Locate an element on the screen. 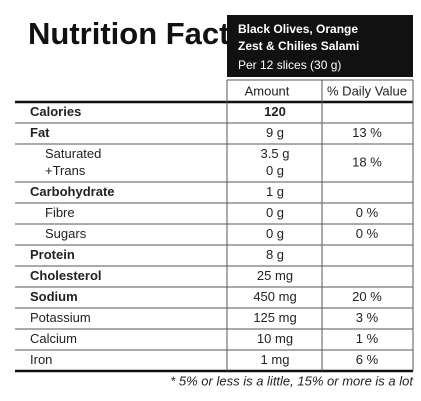  amount: 3.5 g is located at coordinates (275, 153).